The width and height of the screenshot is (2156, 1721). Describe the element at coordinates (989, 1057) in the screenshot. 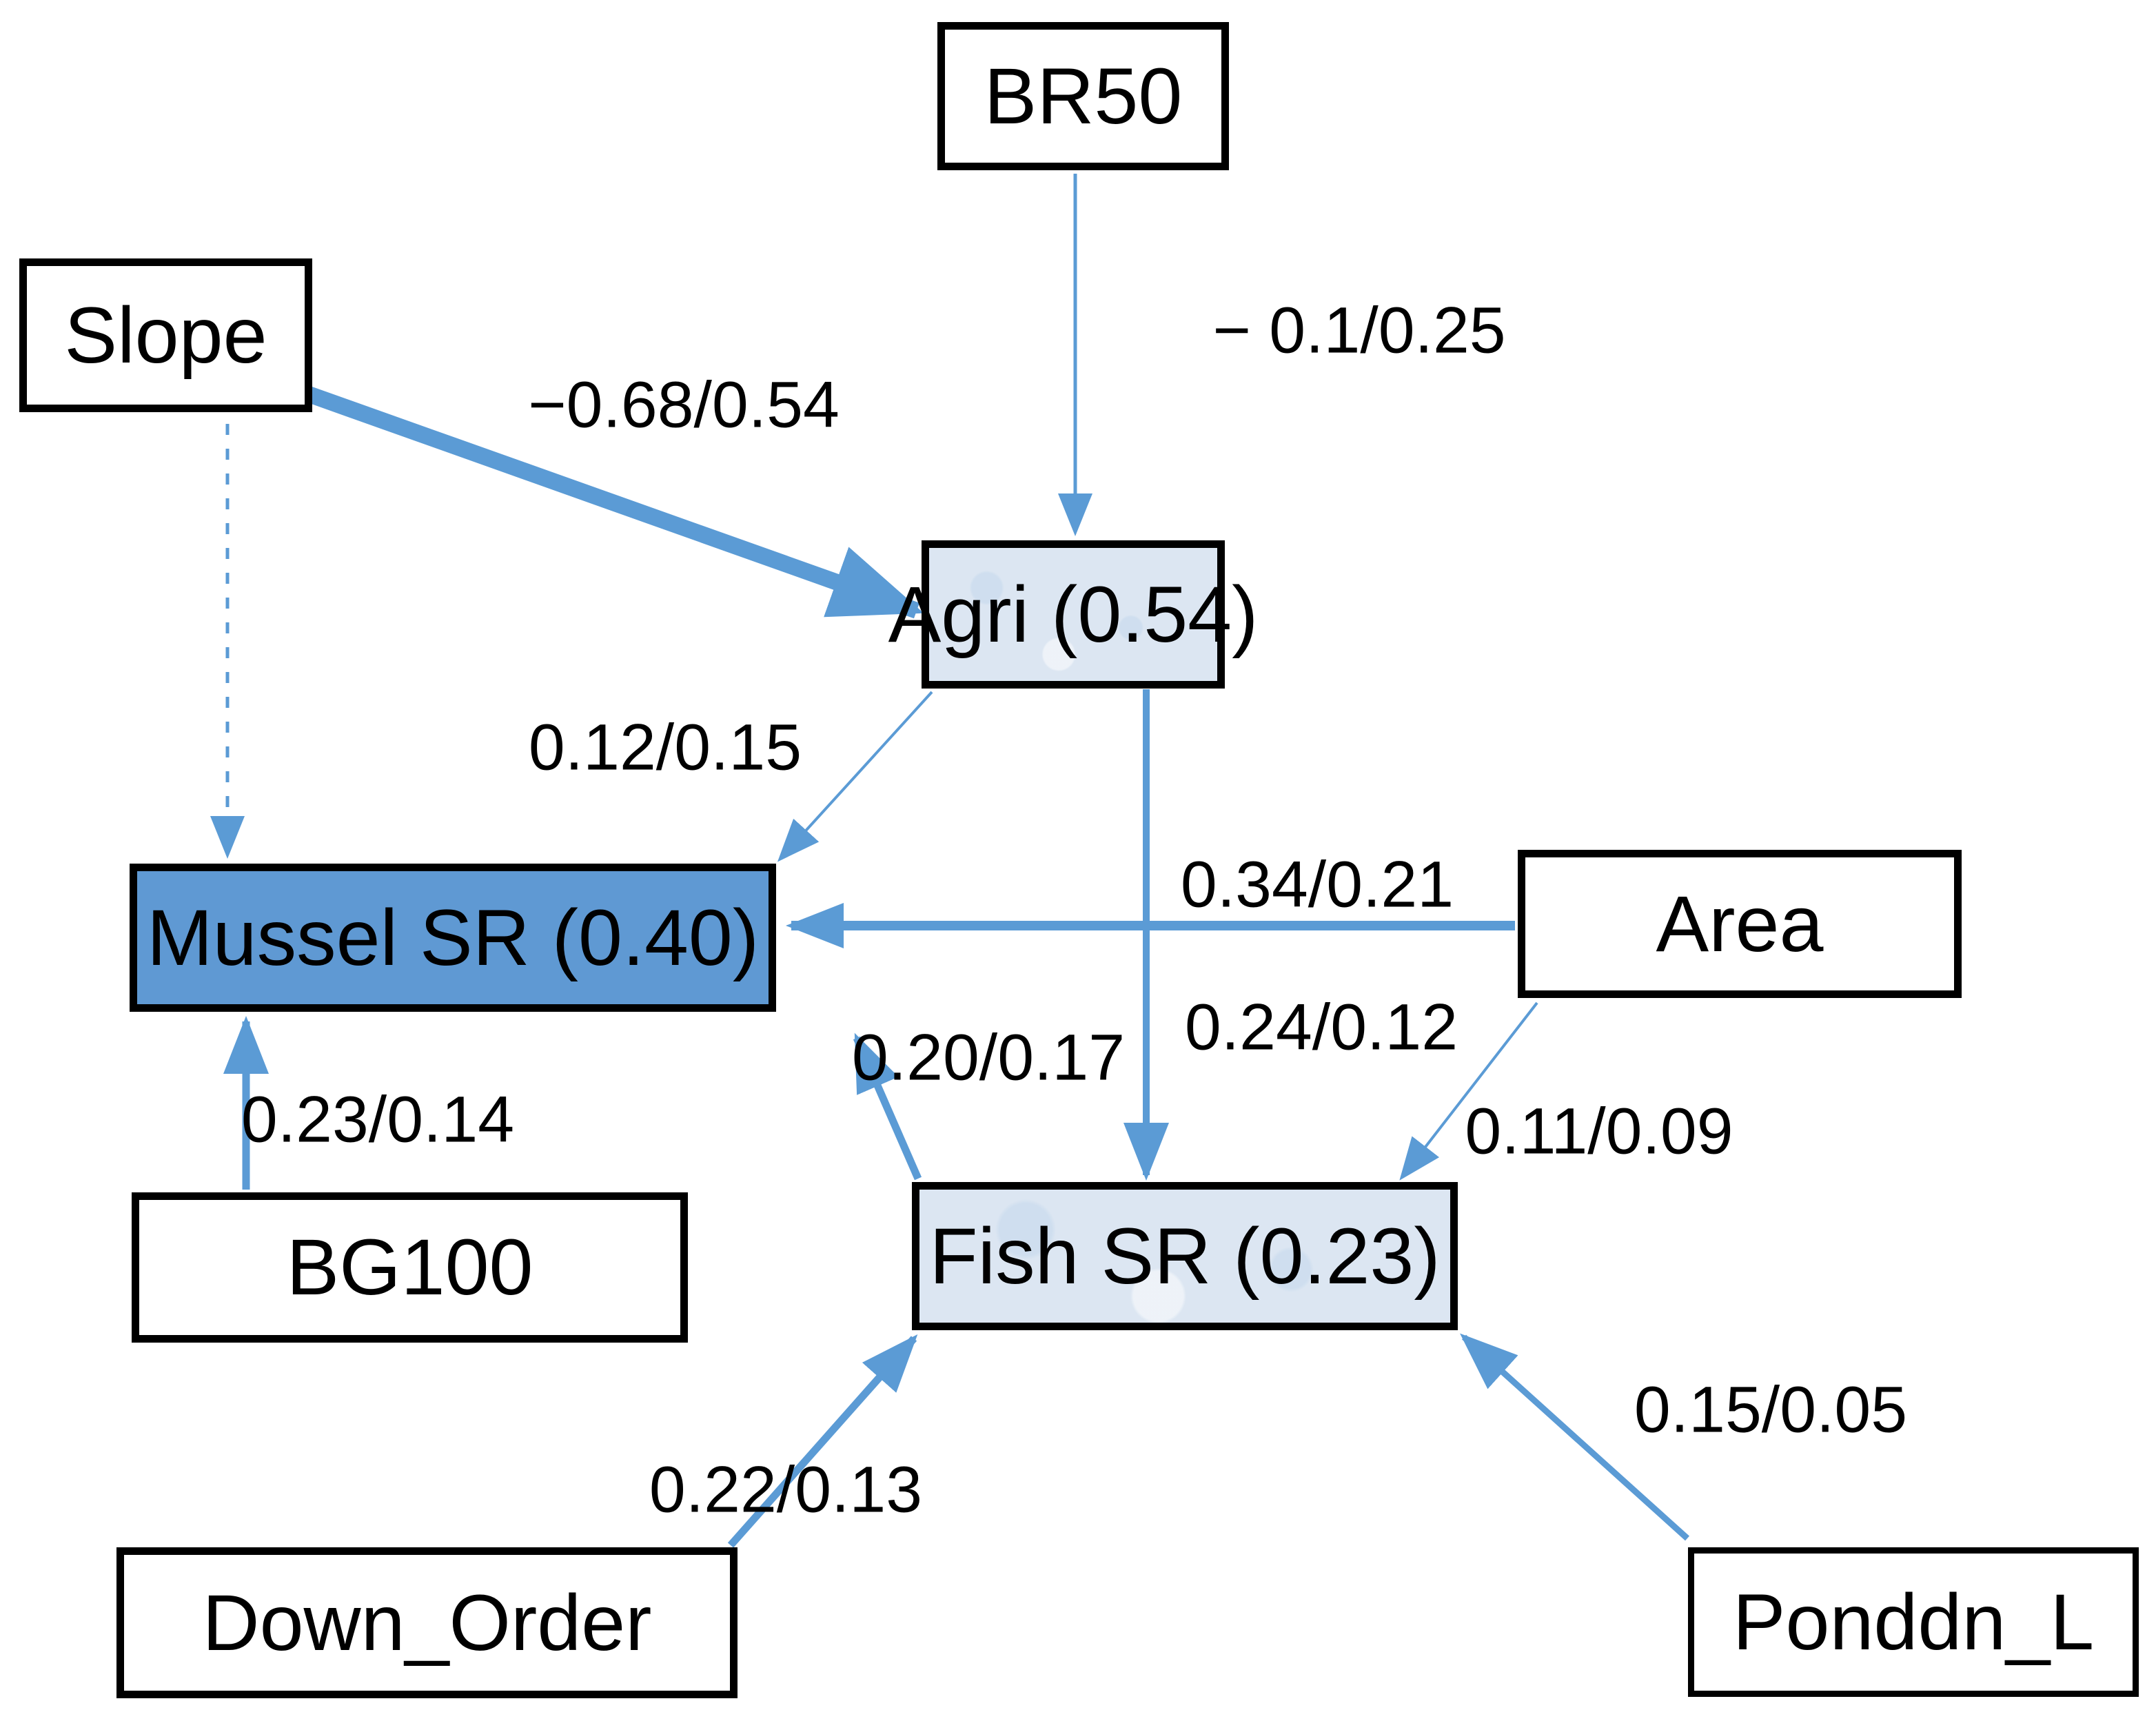

I see `edge-label-fish-mussel: 0.20/0.17` at that location.